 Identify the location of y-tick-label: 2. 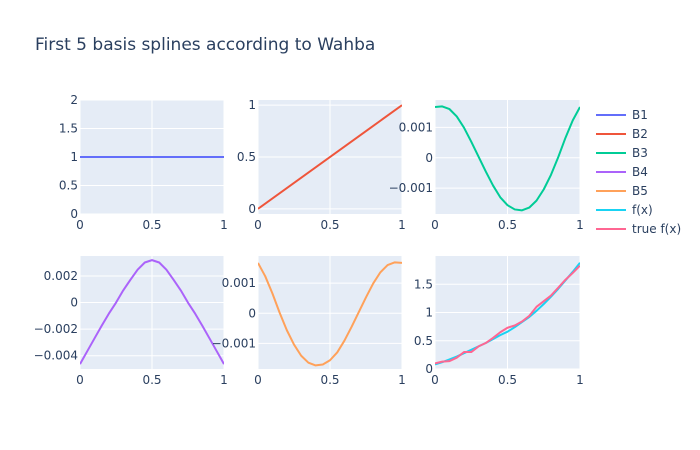
(74, 100).